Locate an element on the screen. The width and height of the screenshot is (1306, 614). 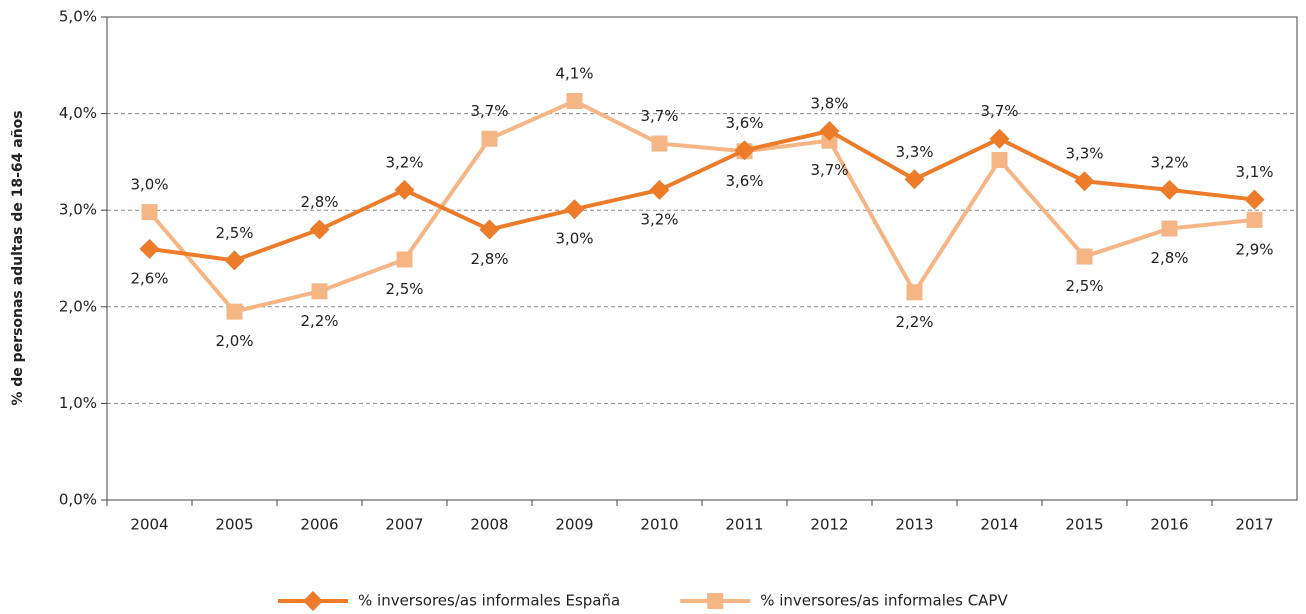
x-tick-label: 2012 is located at coordinates (829, 525).